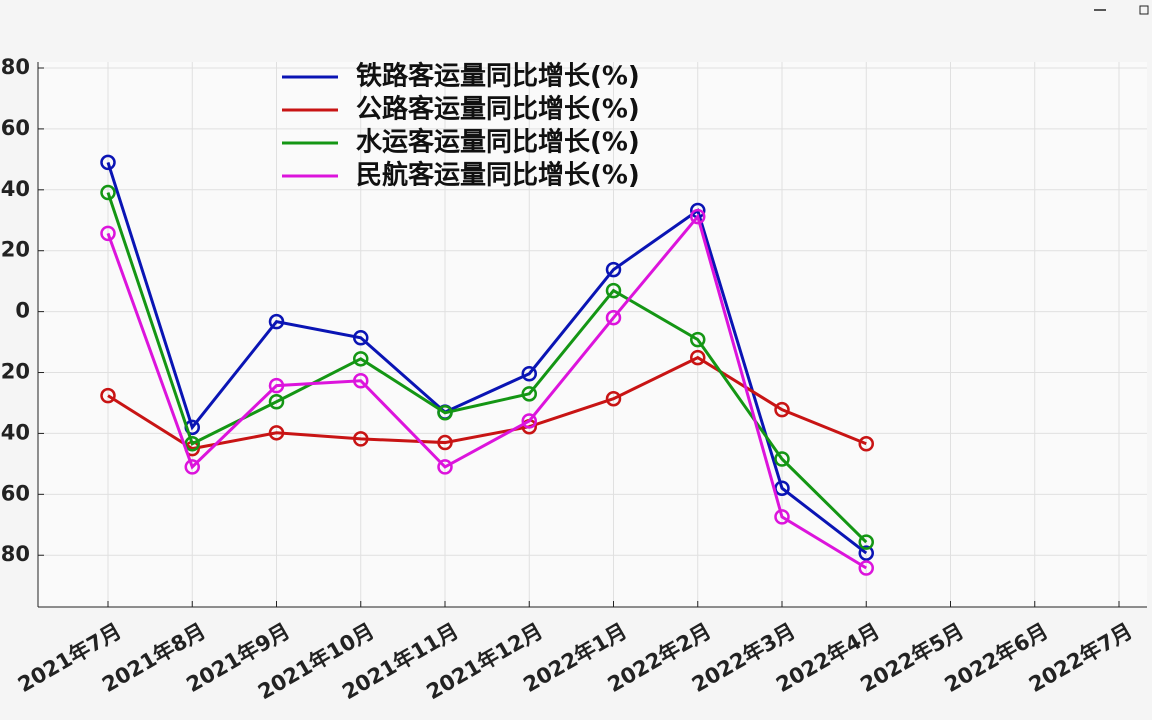 The image size is (1152, 720). I want to click on y-tick-label: -20, so click(15, 372).